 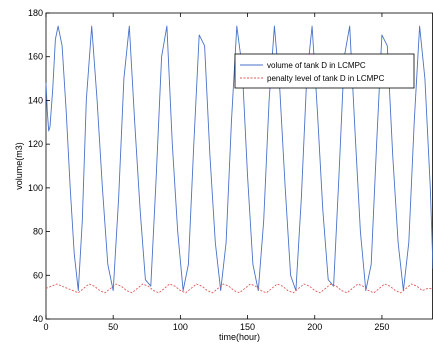 I want to click on x-tick-label: 0, so click(x=45, y=327).